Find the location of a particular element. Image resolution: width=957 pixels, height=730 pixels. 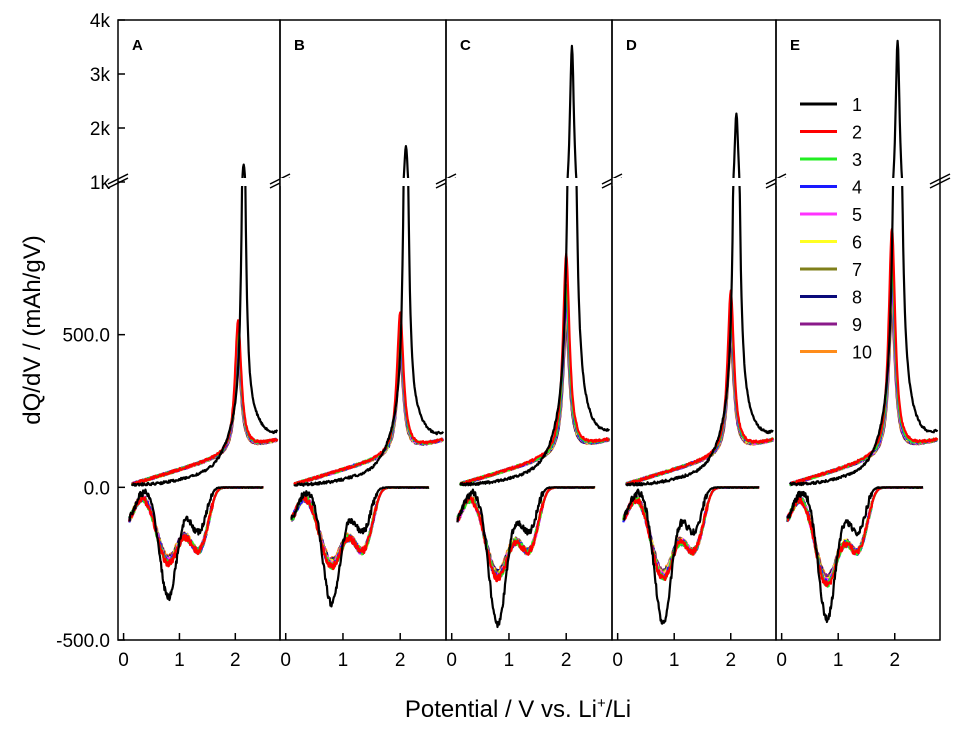

series-2-charge-c is located at coordinates (534, 368).